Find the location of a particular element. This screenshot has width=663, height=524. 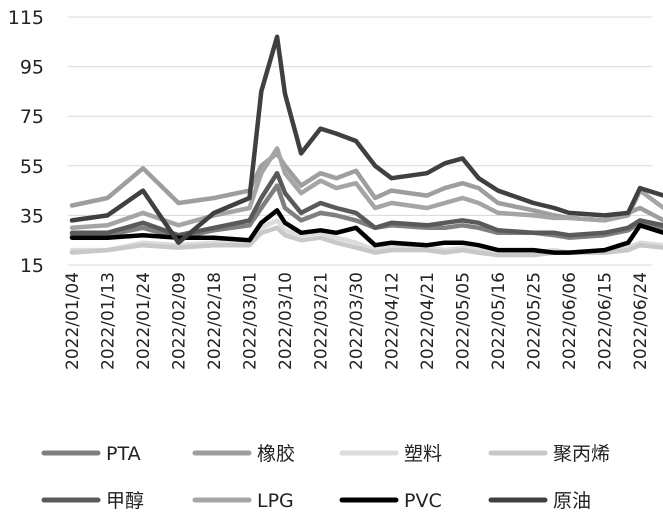

legend-label: 塑料 is located at coordinates (423, 454).